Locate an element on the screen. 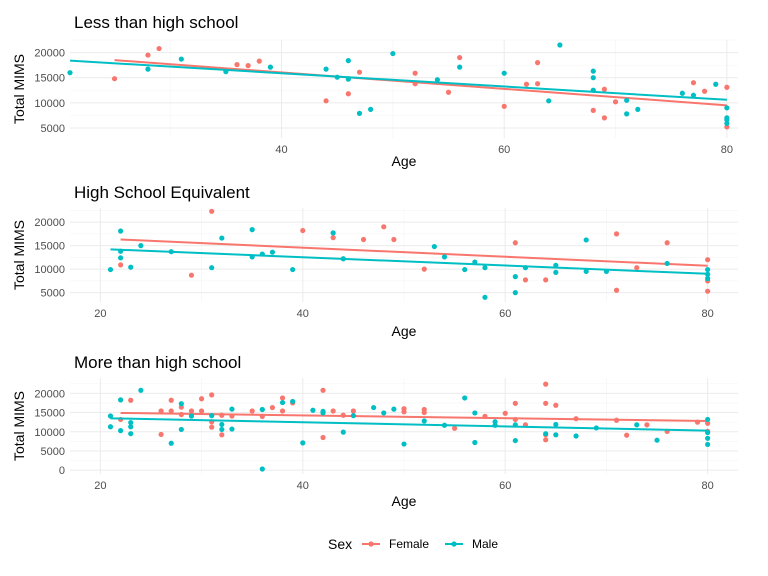  panel-title: More than high school is located at coordinates (157, 362).